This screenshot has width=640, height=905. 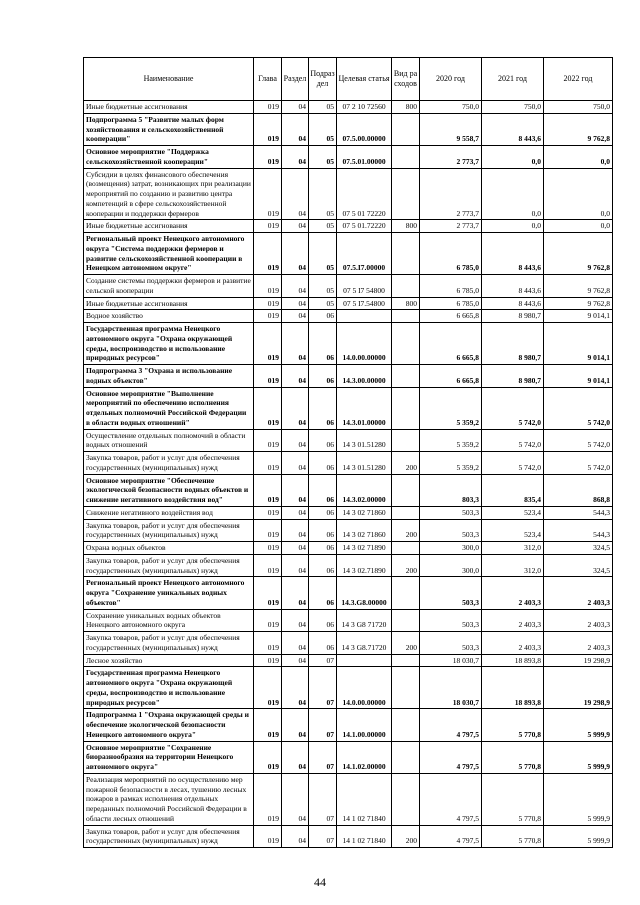 I want to click on celevaya-statya-cell: 14.0.00.00000, so click(x=364, y=688).